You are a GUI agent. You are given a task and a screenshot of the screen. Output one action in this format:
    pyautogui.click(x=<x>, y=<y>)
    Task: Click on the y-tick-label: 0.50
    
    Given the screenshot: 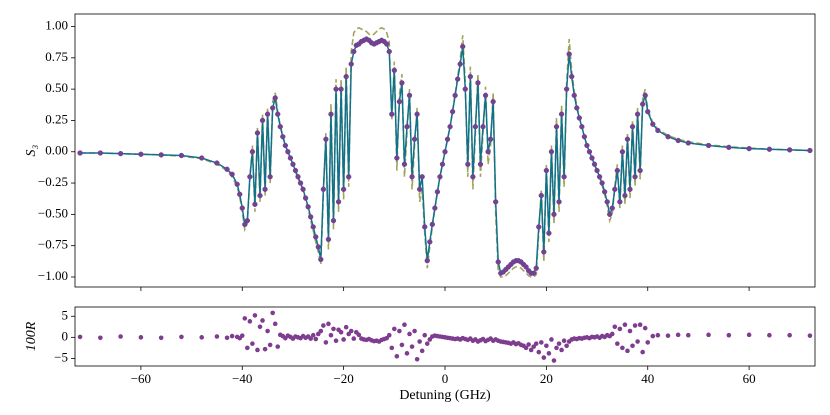 What is the action you would take?
    pyautogui.click(x=56, y=87)
    